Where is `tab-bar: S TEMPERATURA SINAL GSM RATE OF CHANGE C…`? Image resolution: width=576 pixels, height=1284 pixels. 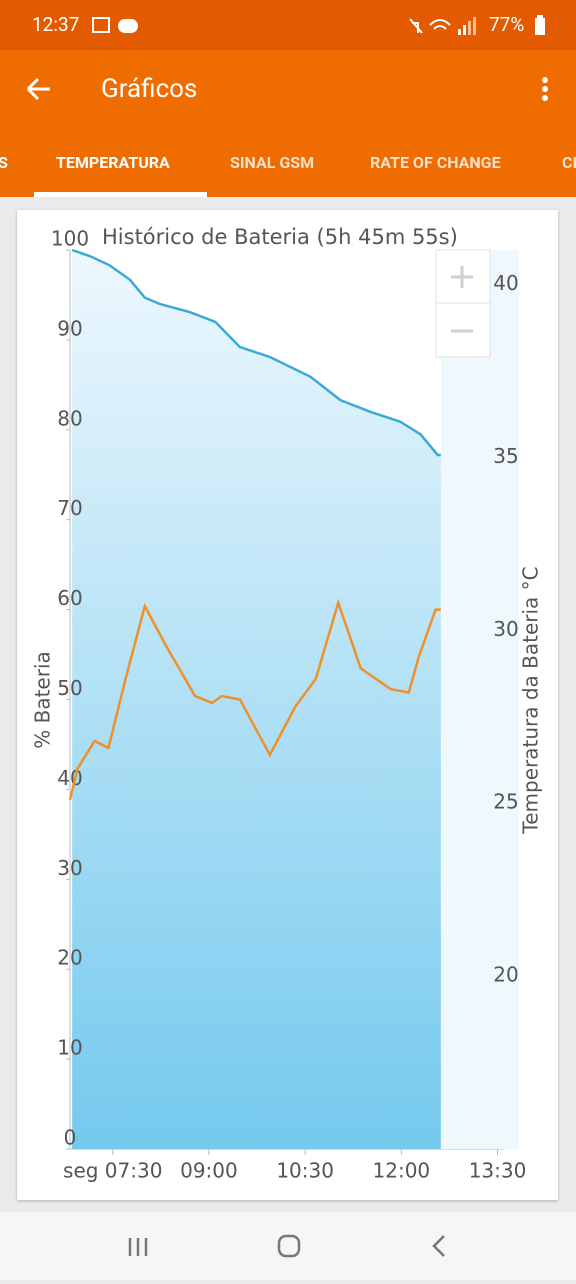 tab-bar: S TEMPERATURA SINAL GSM RATE OF CHANGE C… is located at coordinates (288, 161).